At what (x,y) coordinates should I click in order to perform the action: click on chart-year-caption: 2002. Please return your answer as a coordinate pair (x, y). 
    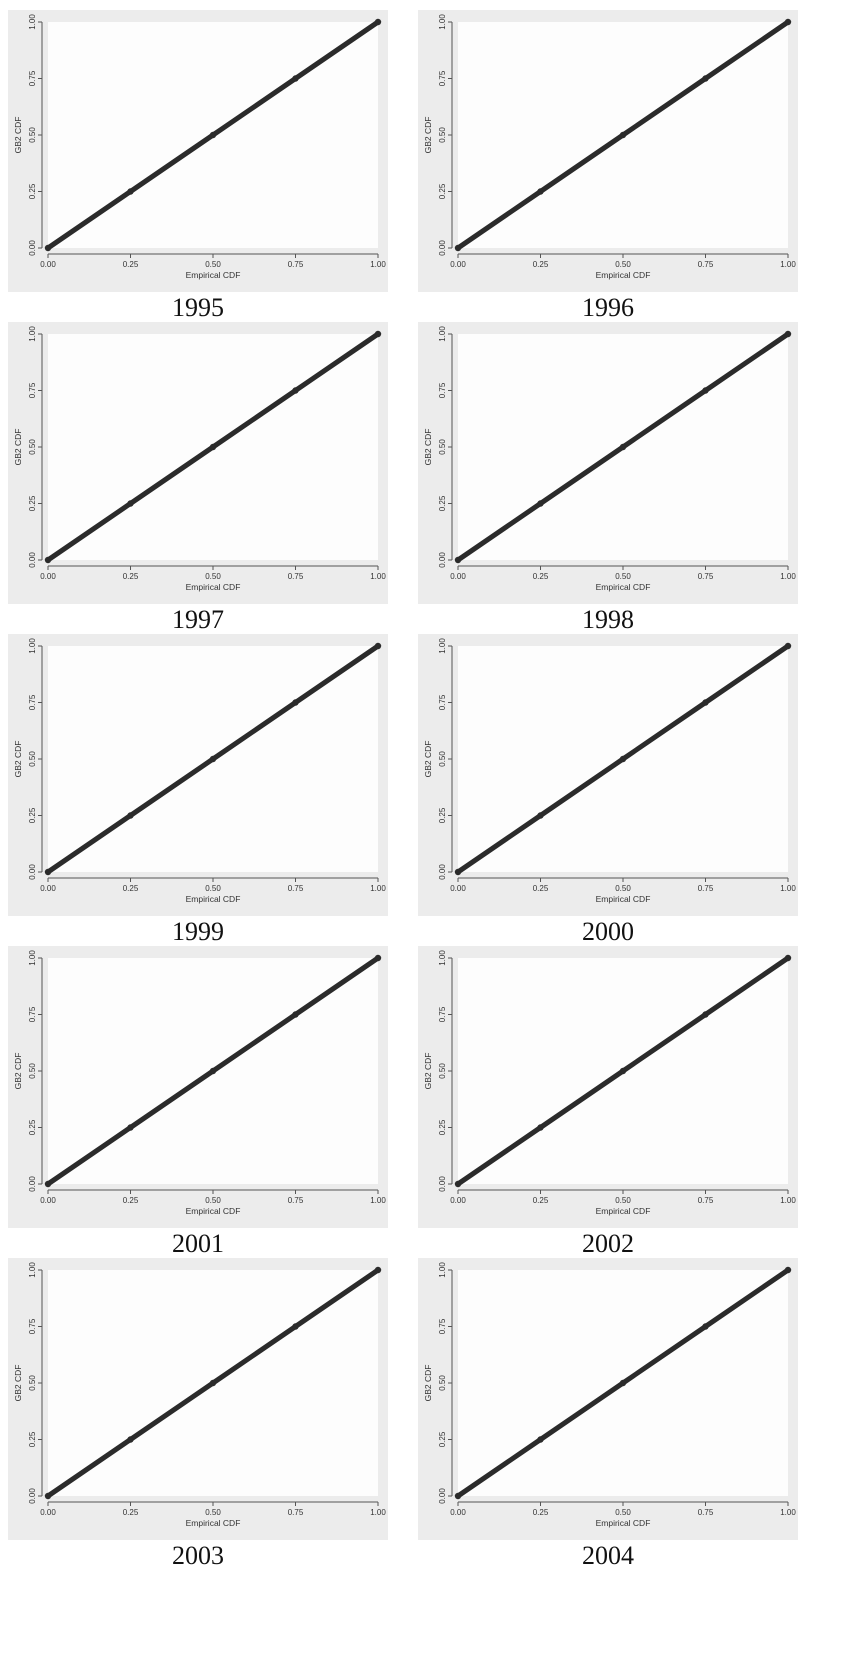
    Looking at the image, I should click on (608, 1243).